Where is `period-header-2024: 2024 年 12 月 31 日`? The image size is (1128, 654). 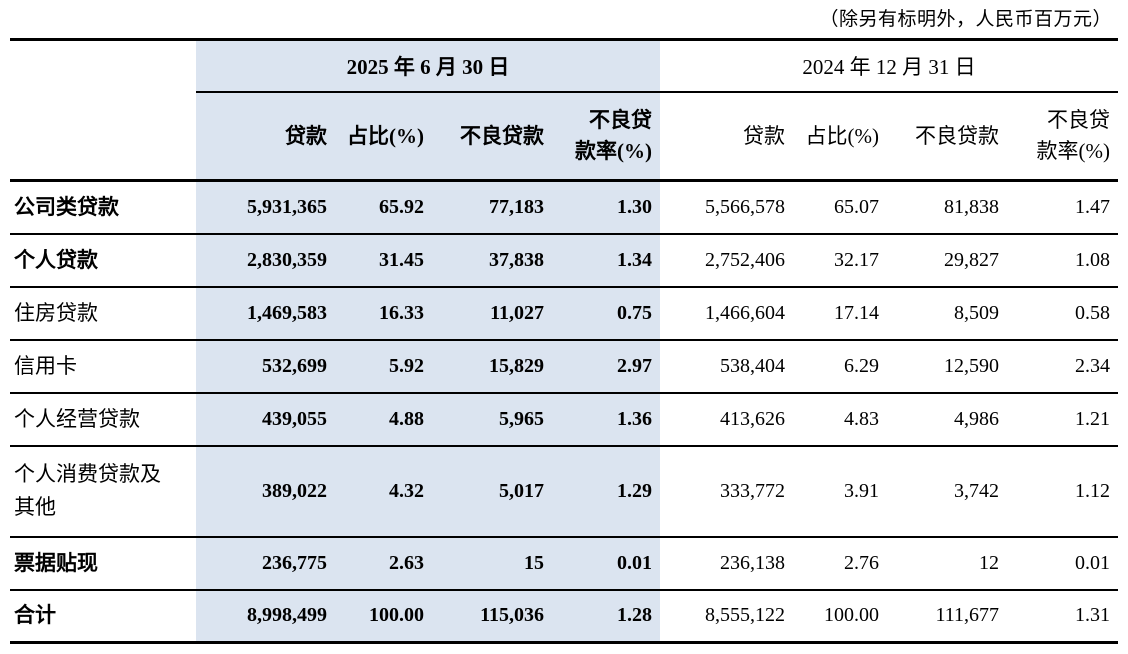
period-header-2024: 2024 年 12 月 31 日 is located at coordinates (889, 66).